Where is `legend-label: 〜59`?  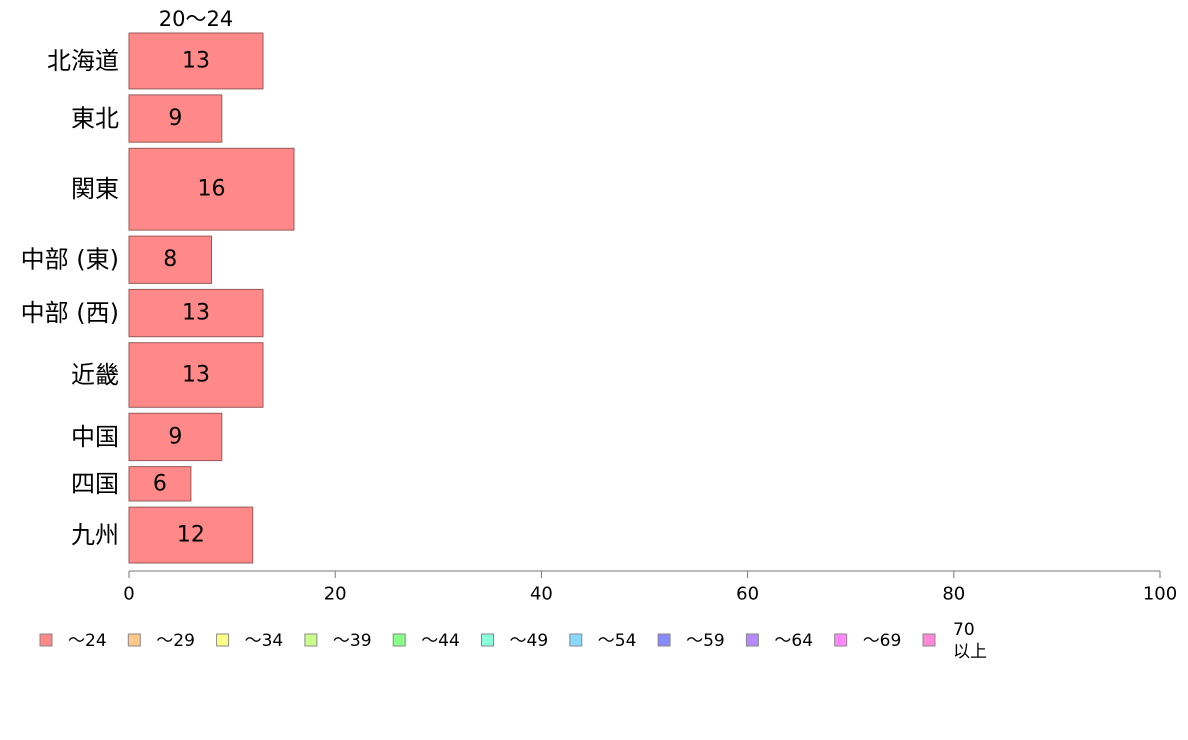
legend-label: 〜59 is located at coordinates (705, 641).